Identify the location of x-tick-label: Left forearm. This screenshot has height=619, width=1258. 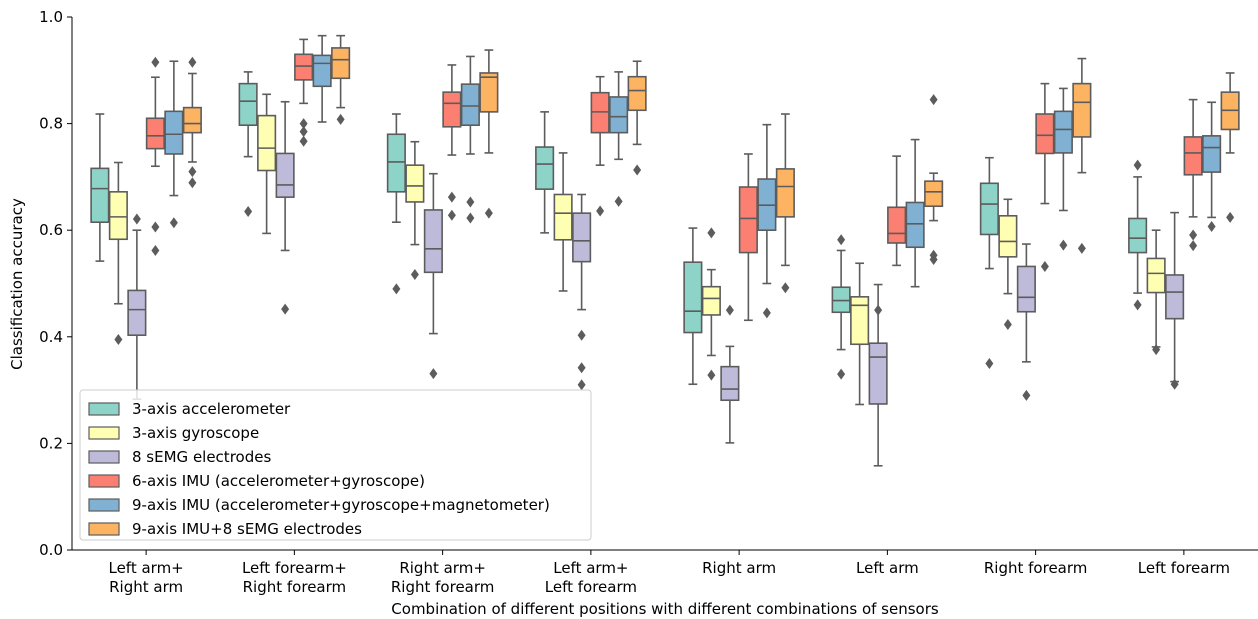
(591, 587).